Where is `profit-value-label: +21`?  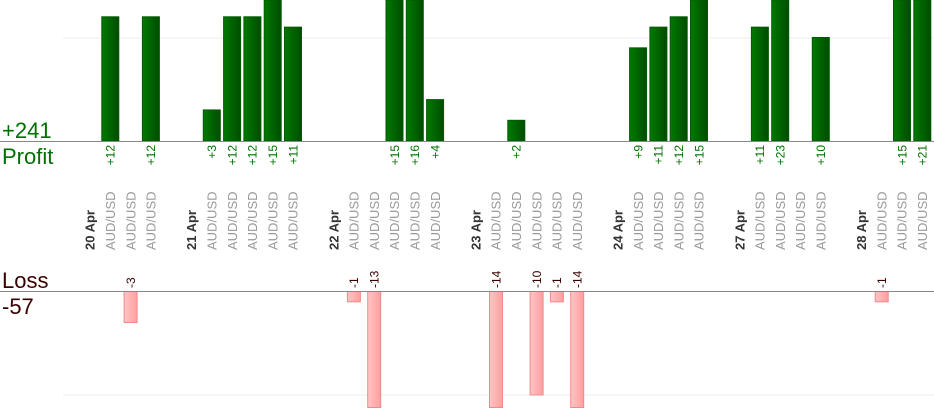
profit-value-label: +21 is located at coordinates (923, 155).